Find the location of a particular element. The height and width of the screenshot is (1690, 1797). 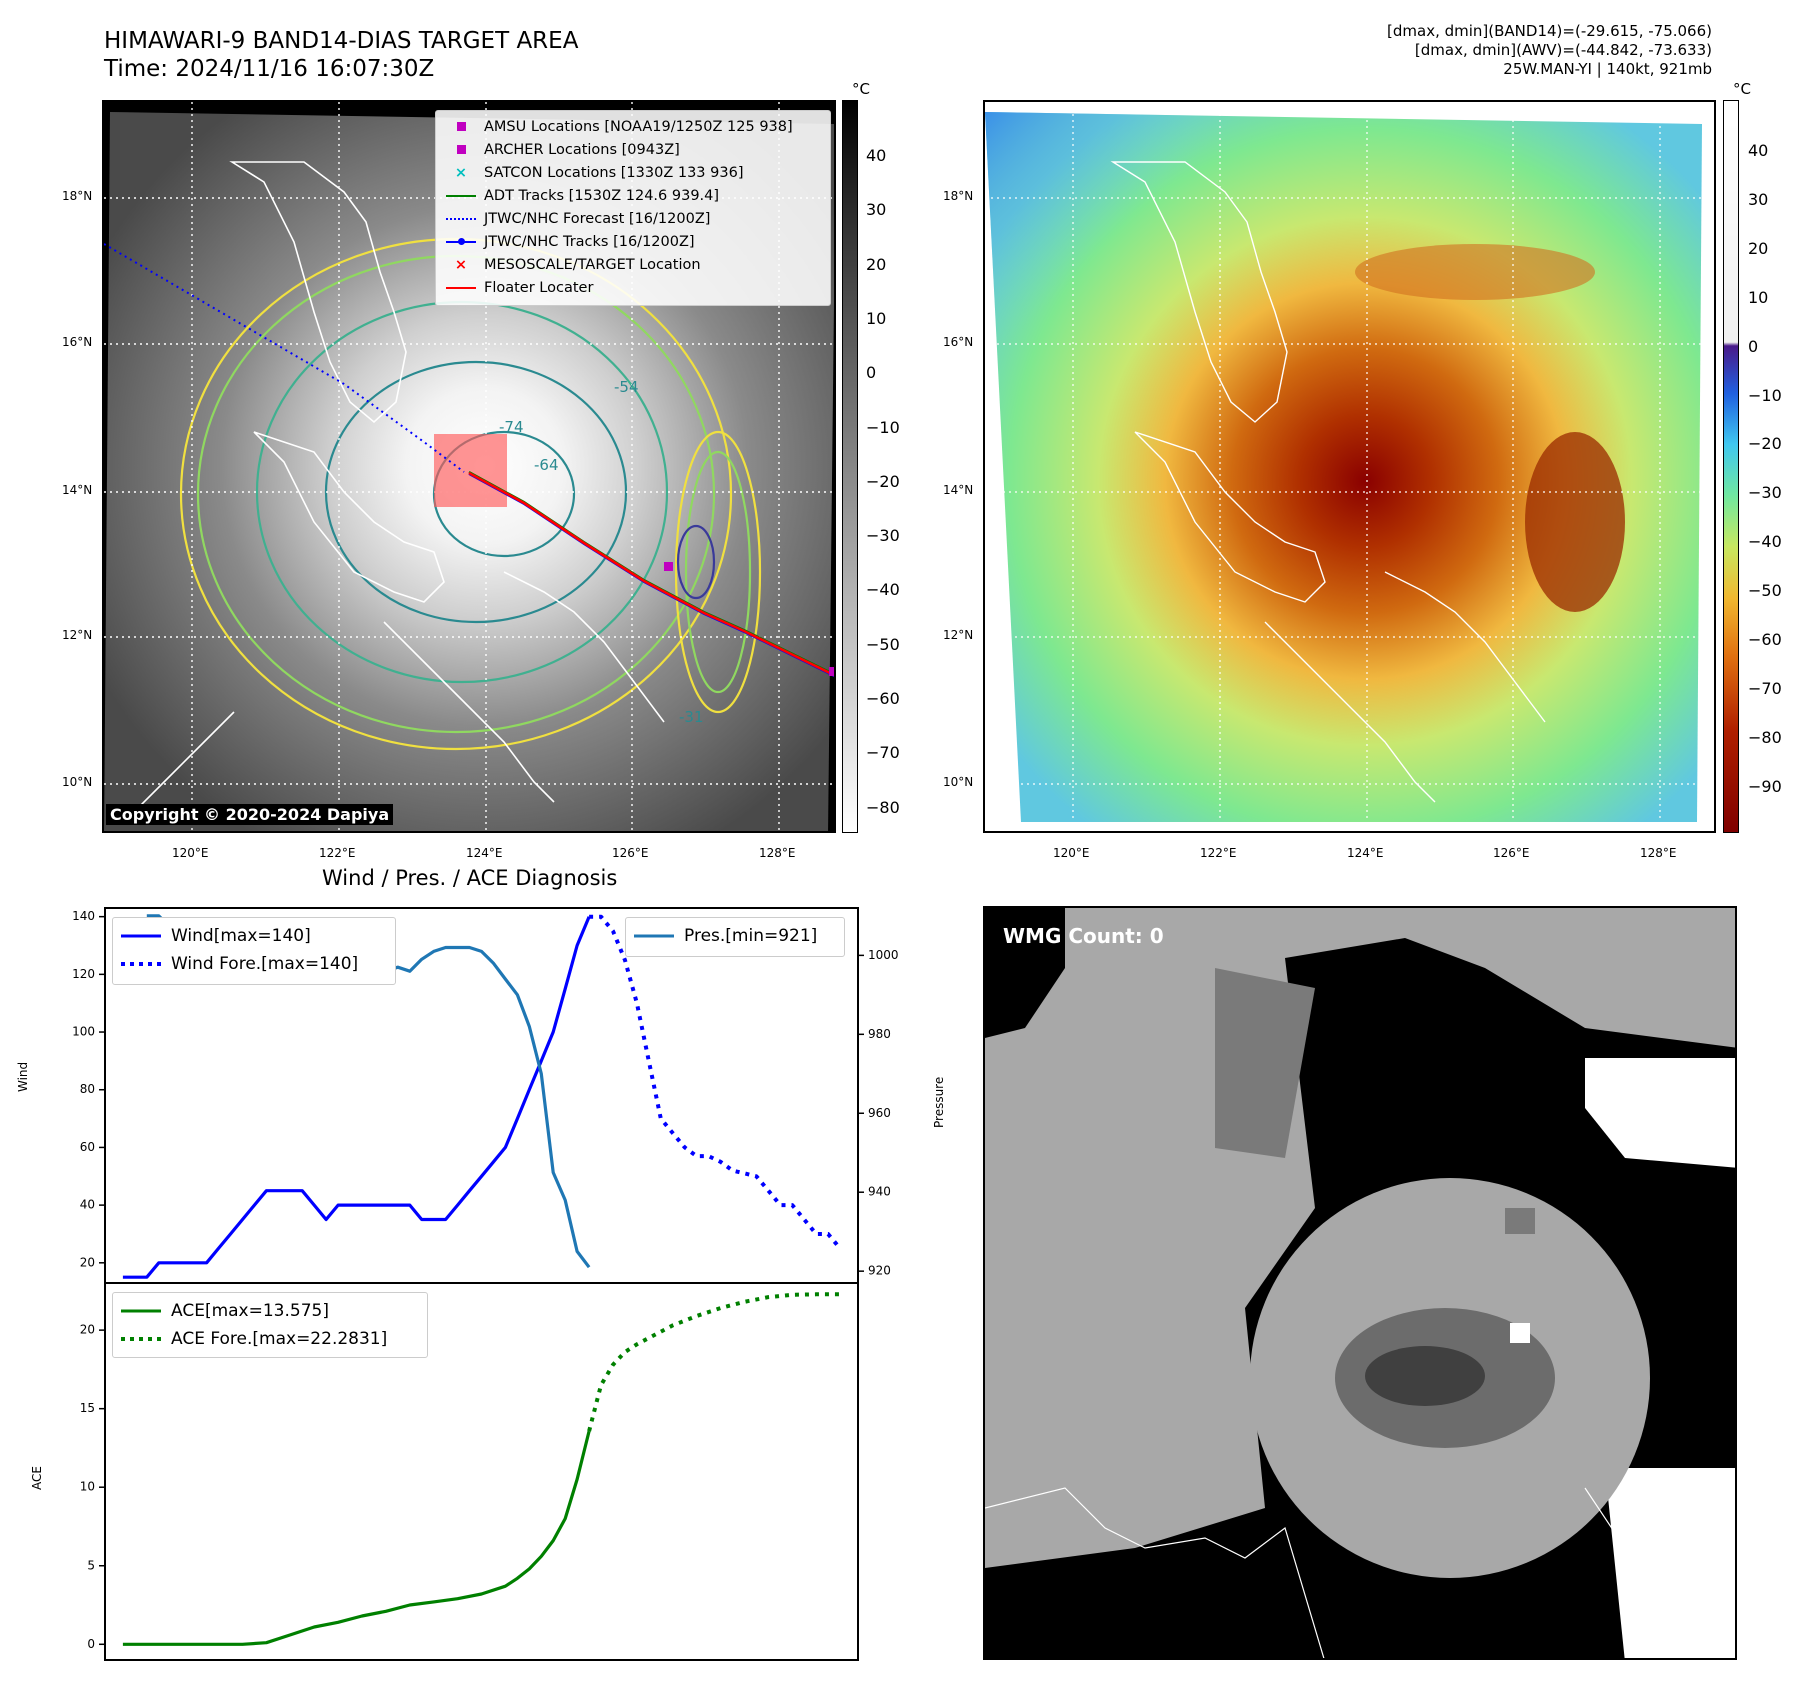

legend-label: JTWC/NHC Forecast [16/1200Z] is located at coordinates (597, 218).